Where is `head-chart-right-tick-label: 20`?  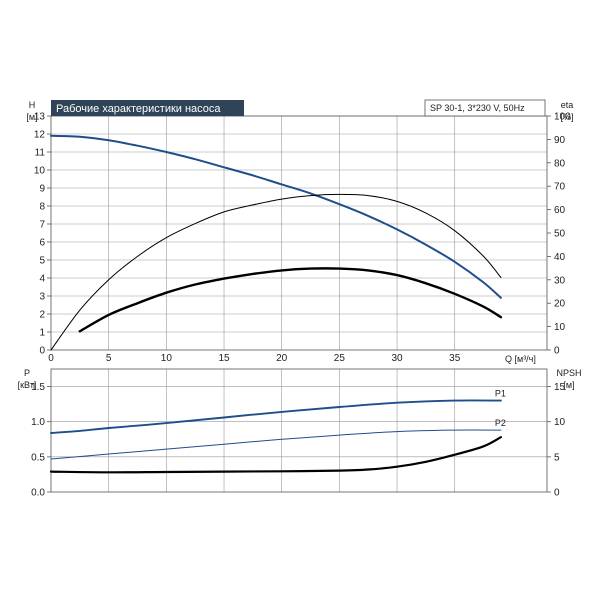 head-chart-right-tick-label: 20 is located at coordinates (560, 304).